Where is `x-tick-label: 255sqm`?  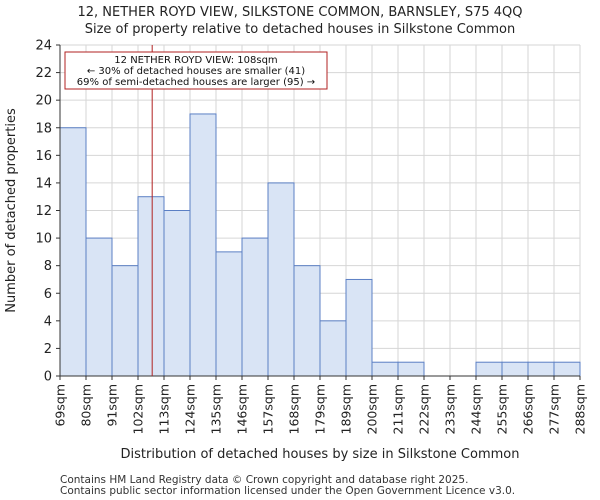 x-tick-label: 255sqm is located at coordinates (502, 409).